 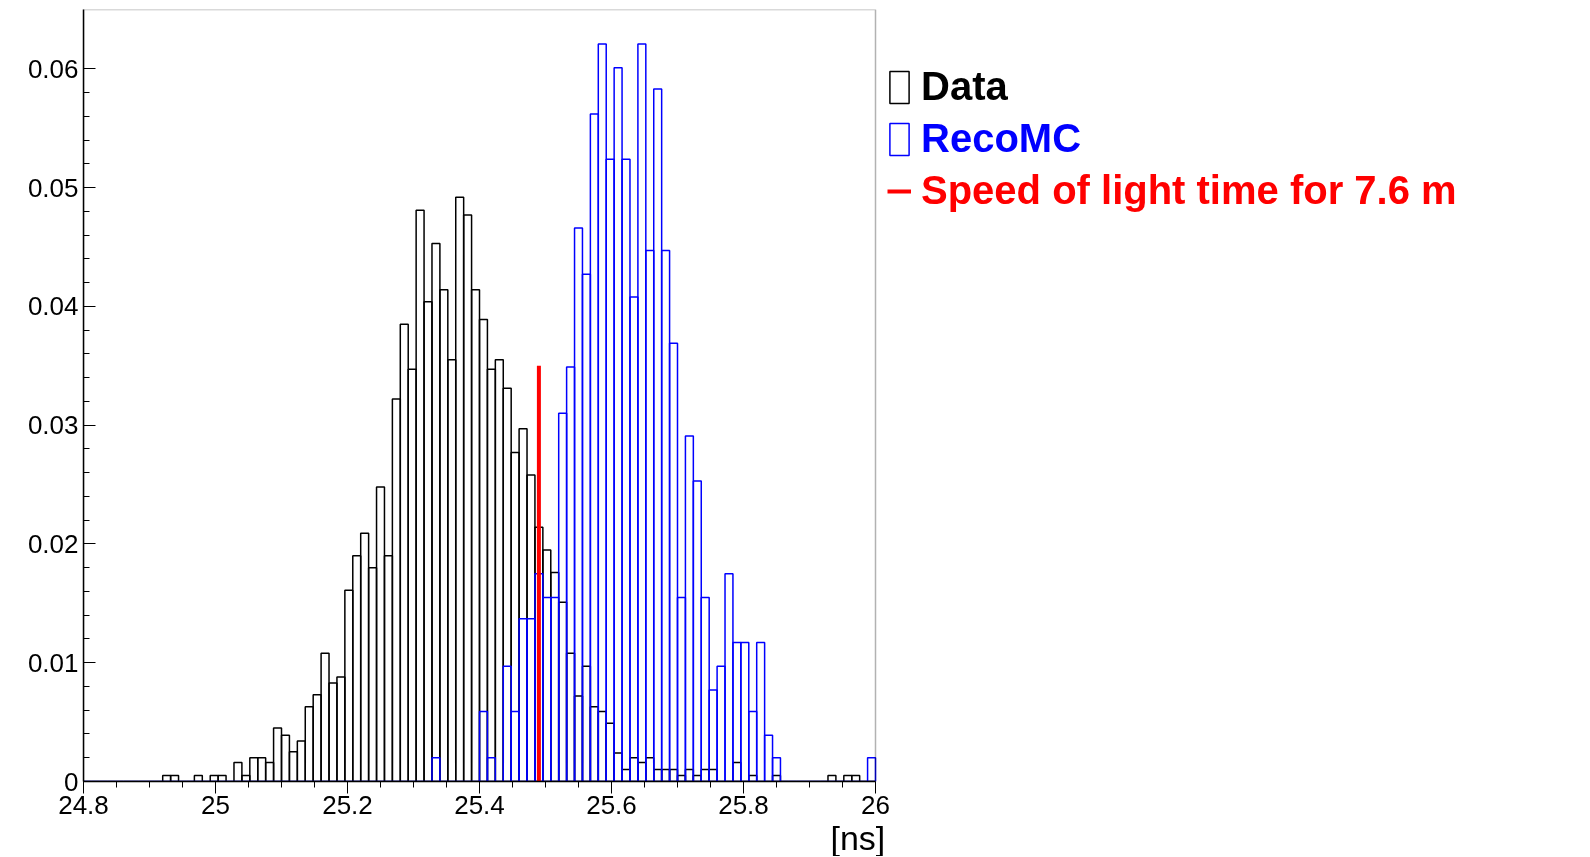 What do you see at coordinates (1001, 138) in the screenshot?
I see `legend-label: RecoMC` at bounding box center [1001, 138].